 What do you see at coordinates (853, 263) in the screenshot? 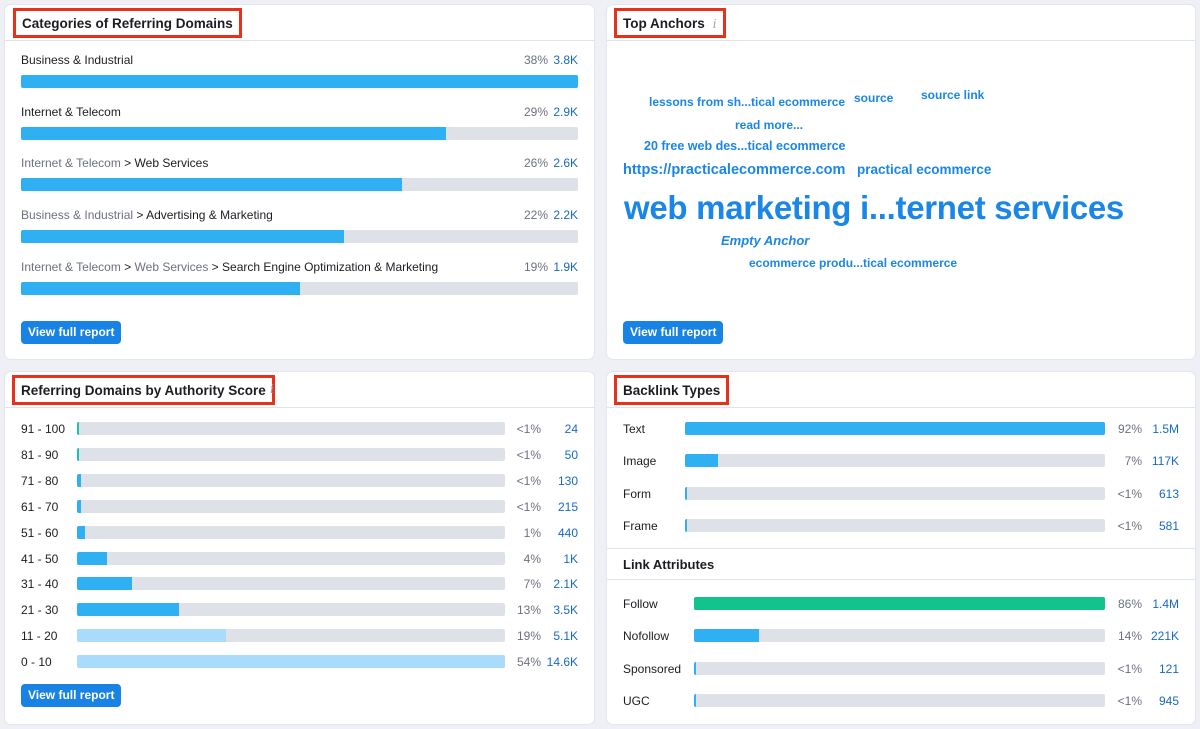
I see `anchor-word: ecommerce produ...tical ecommerce` at bounding box center [853, 263].